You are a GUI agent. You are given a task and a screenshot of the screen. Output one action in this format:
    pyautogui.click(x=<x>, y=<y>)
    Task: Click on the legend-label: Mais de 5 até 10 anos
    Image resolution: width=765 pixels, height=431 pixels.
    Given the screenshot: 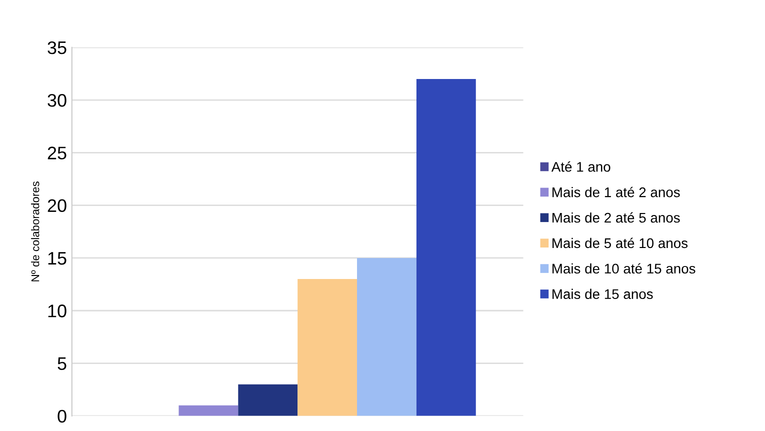 What is the action you would take?
    pyautogui.click(x=620, y=243)
    